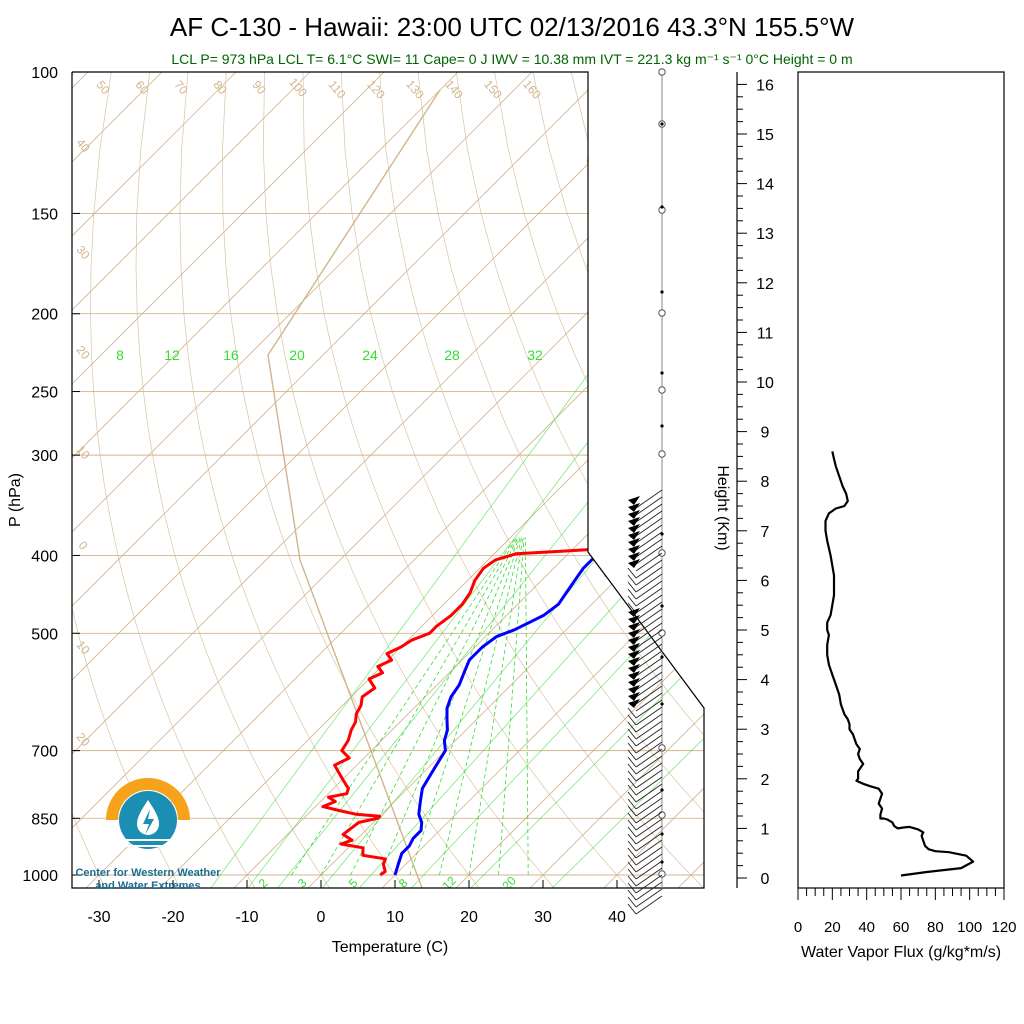  I want to click on height-tick-label: 6, so click(765, 581).